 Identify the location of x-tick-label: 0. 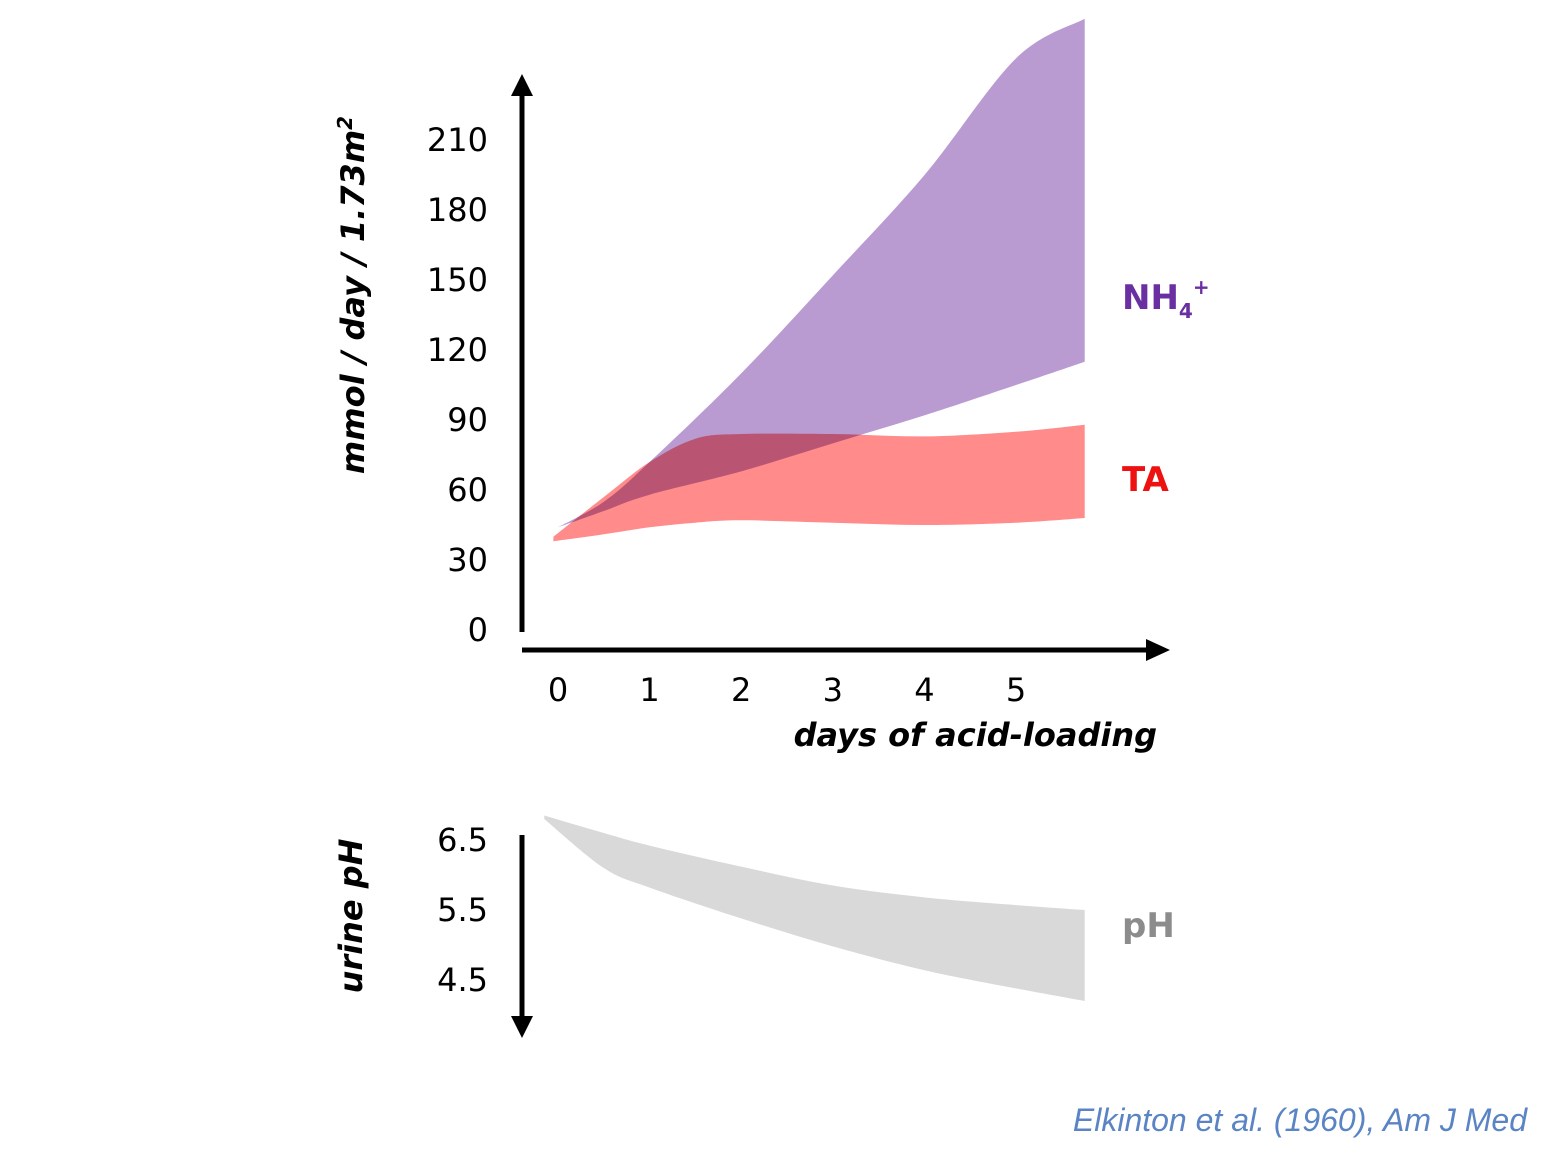
(558, 690).